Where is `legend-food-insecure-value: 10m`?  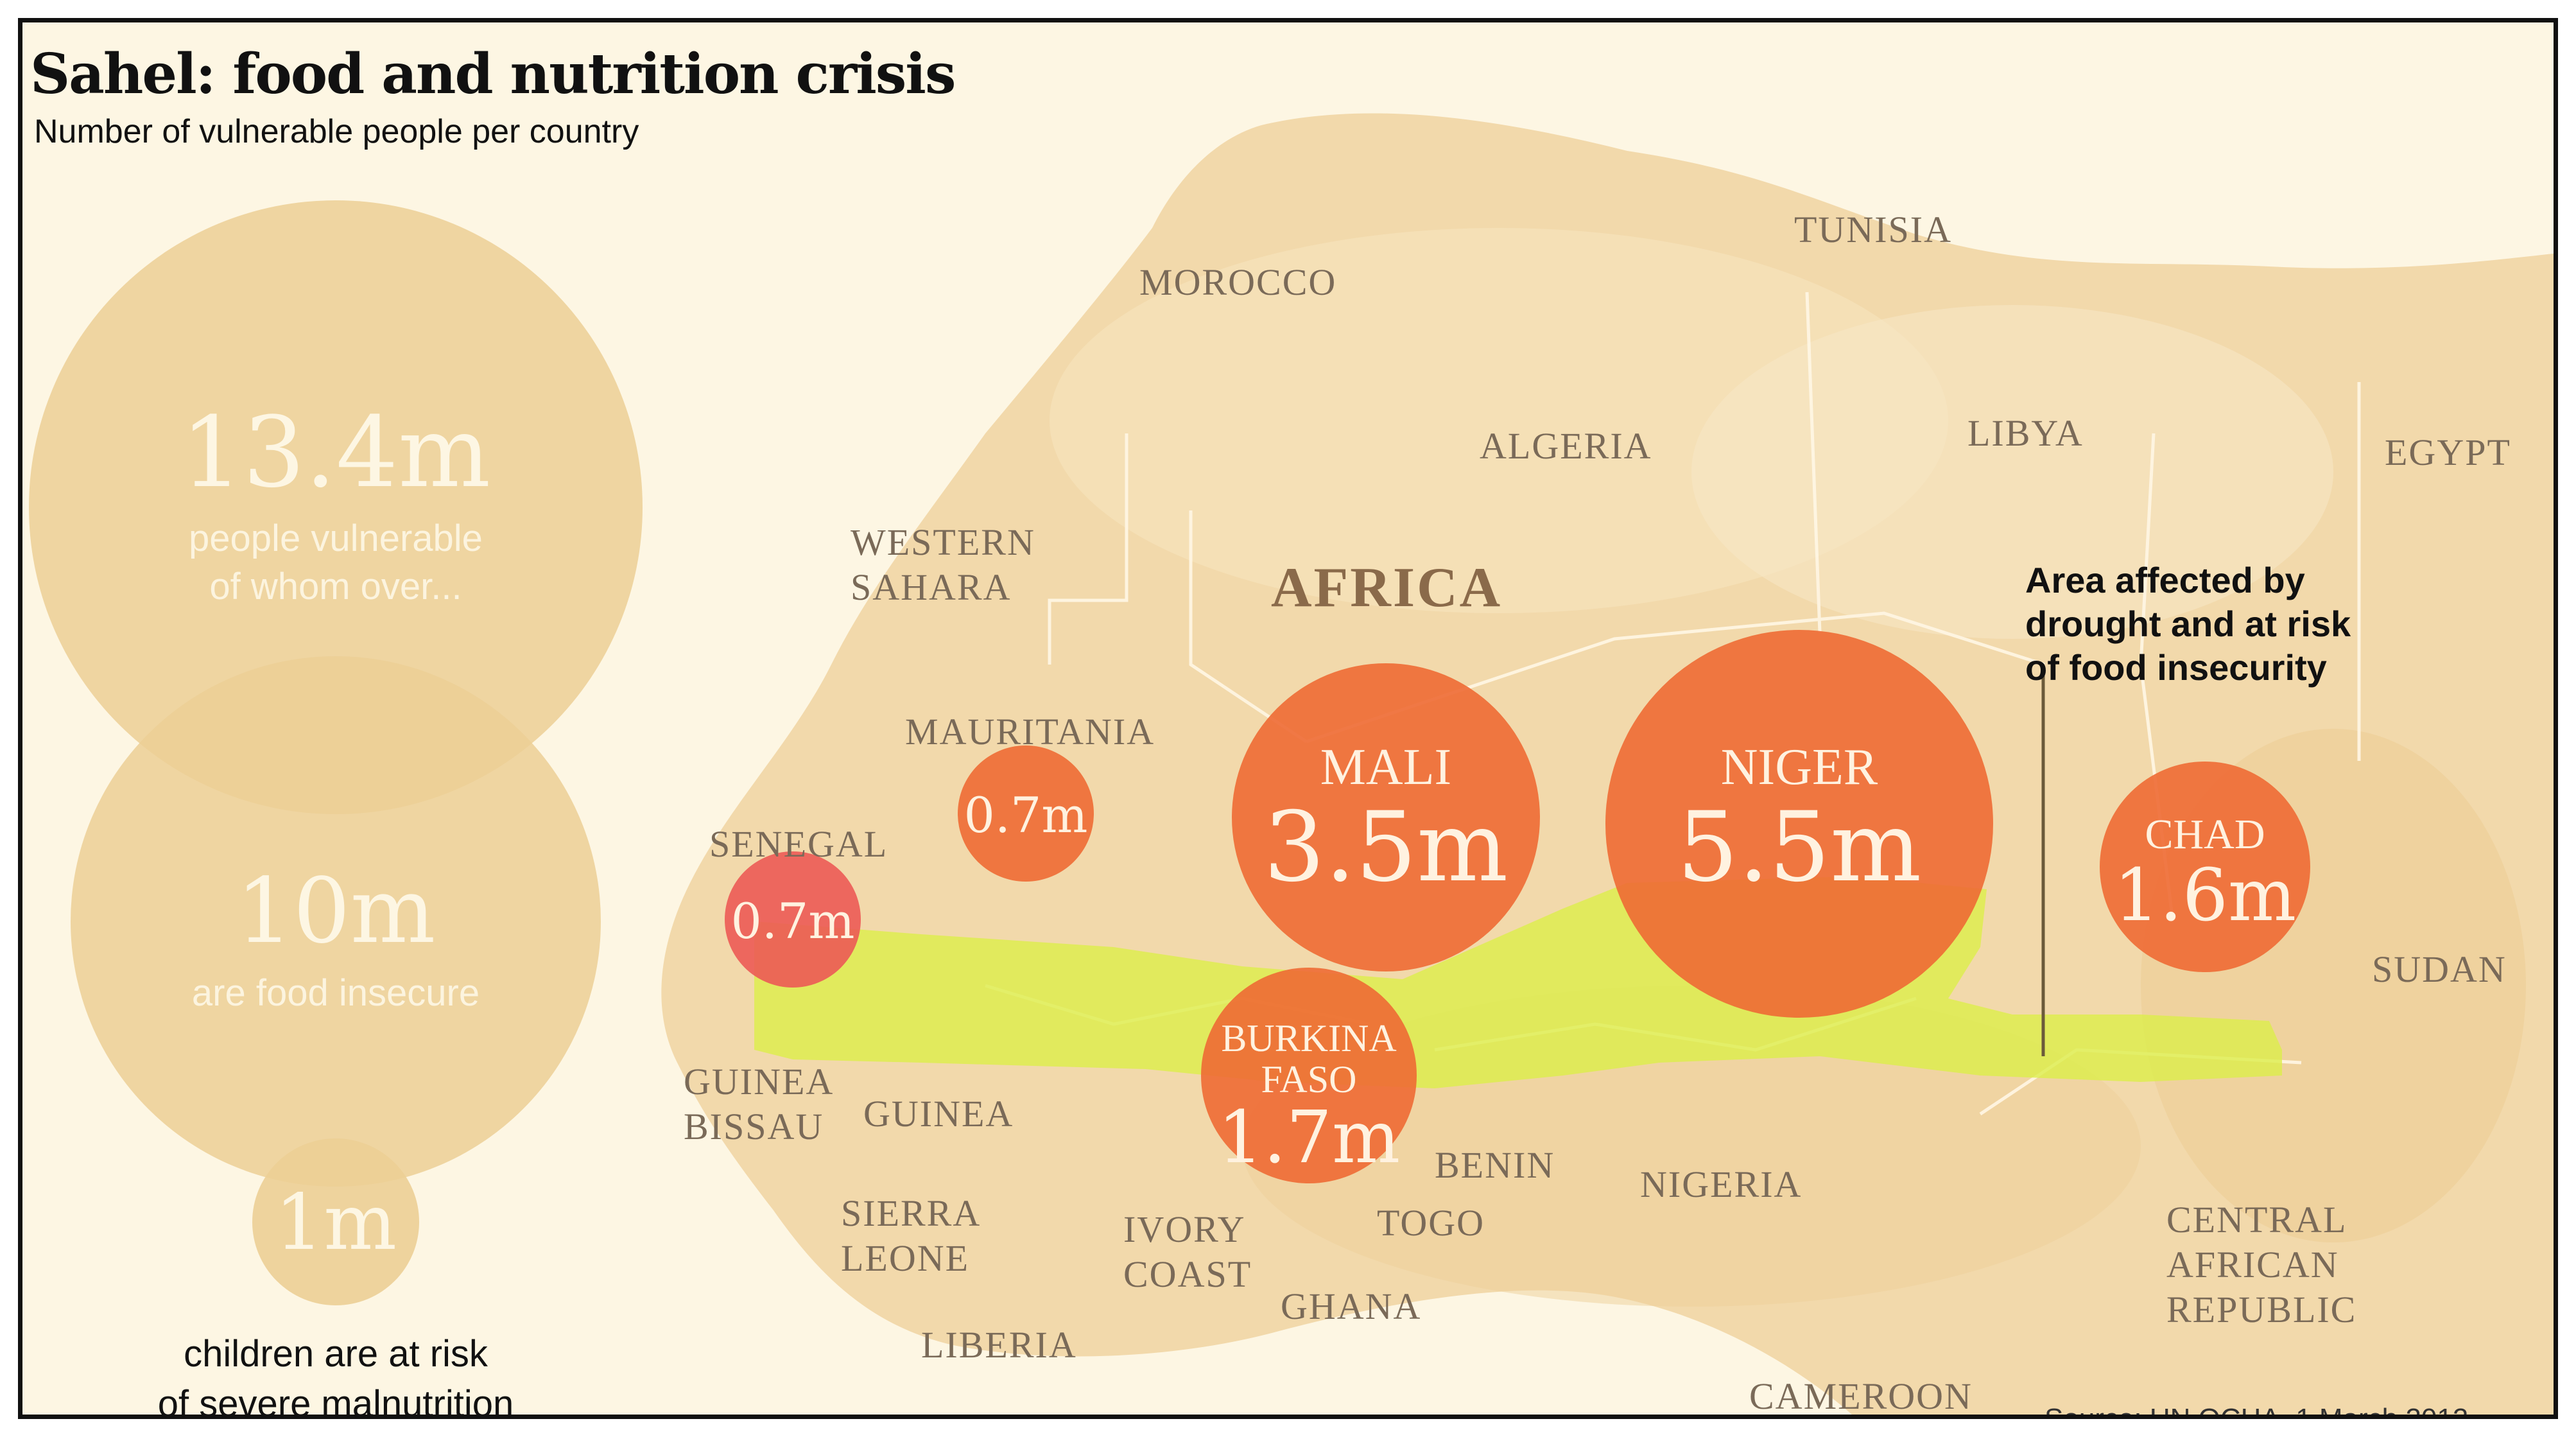
legend-food-insecure-value: 10m is located at coordinates (336, 911).